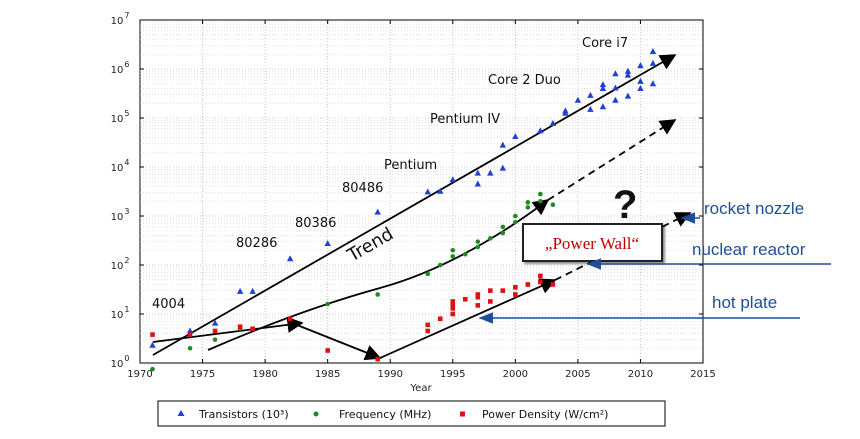 Image resolution: width=860 pixels, height=439 pixels. What do you see at coordinates (120, 166) in the screenshot?
I see `y-tick-label: 10⁴` at bounding box center [120, 166].